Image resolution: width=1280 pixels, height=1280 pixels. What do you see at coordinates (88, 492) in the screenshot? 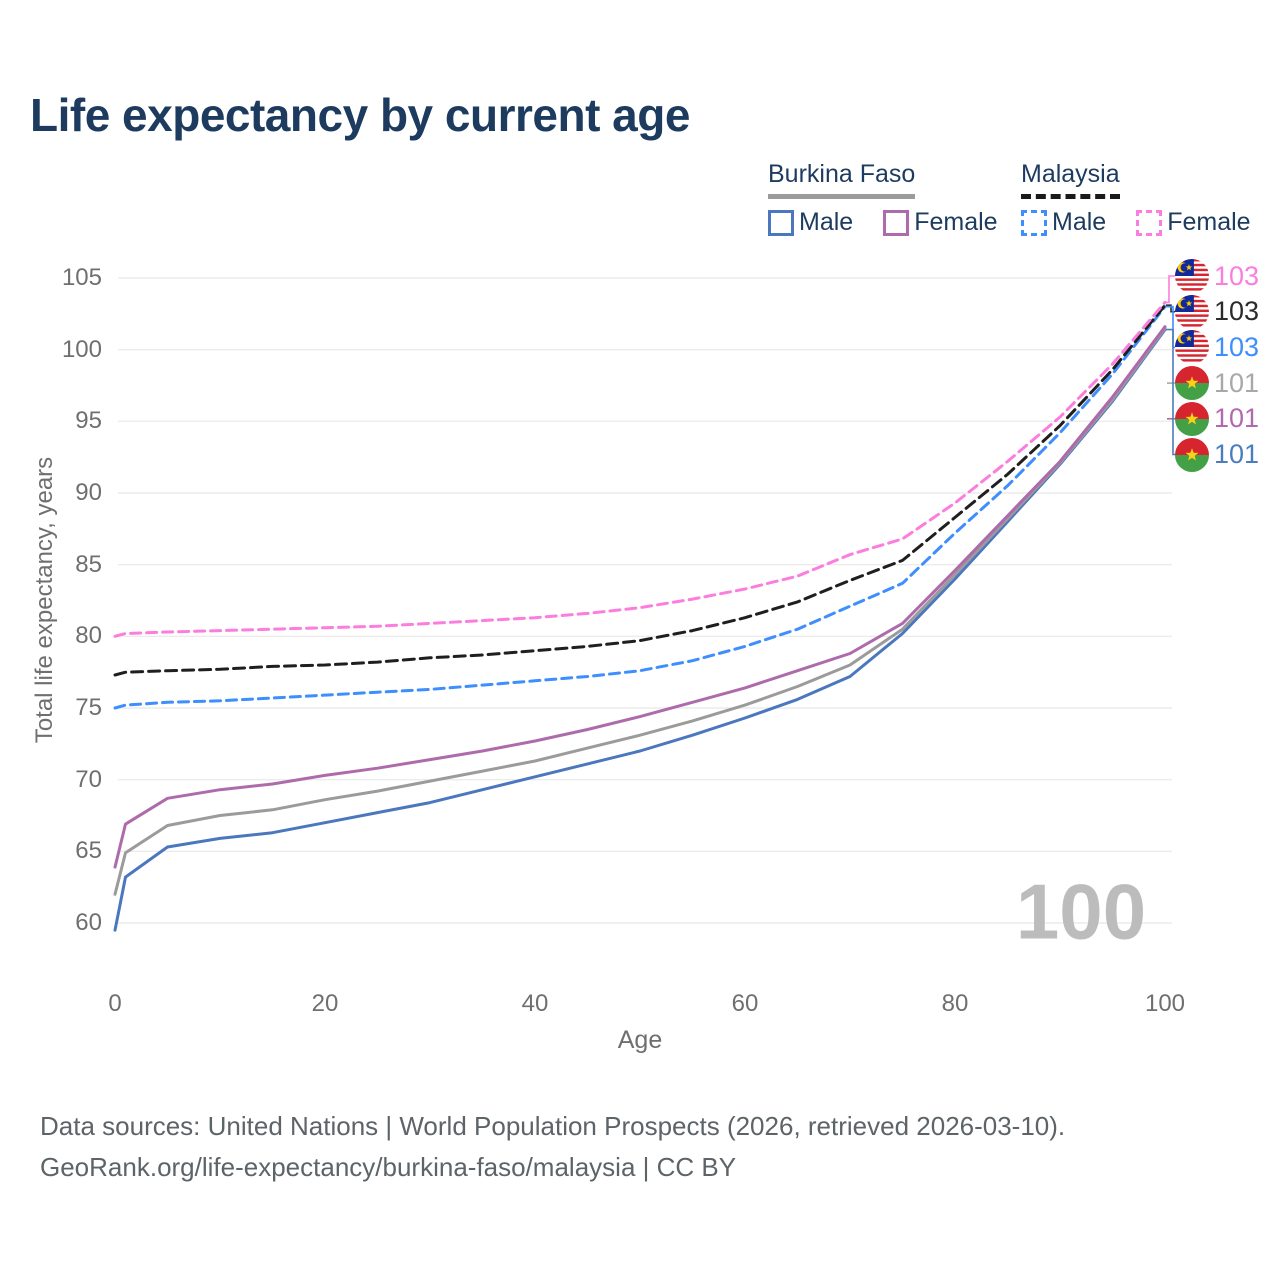
I see `y-tick-label-90: 90` at bounding box center [88, 492].